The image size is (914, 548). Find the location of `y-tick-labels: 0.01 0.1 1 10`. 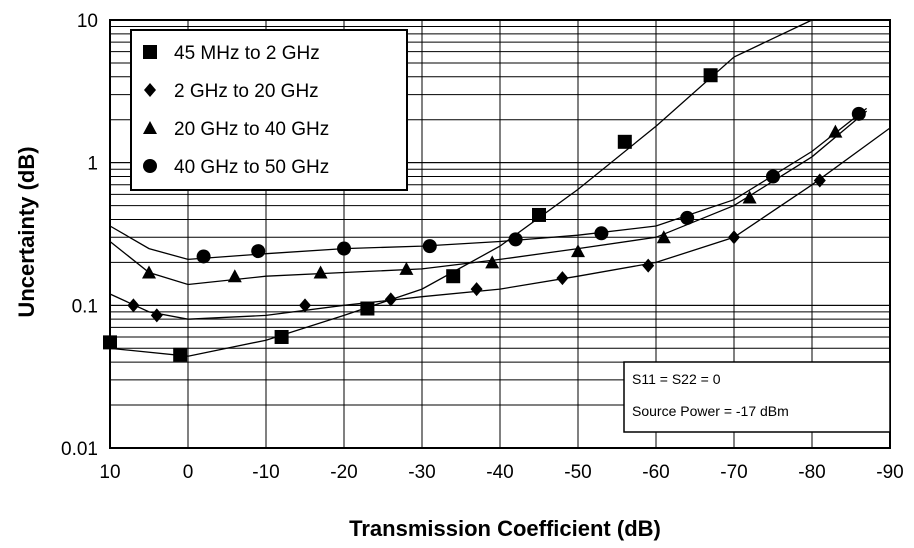

y-tick-labels: 0.01 0.1 1 10 is located at coordinates (79, 235).